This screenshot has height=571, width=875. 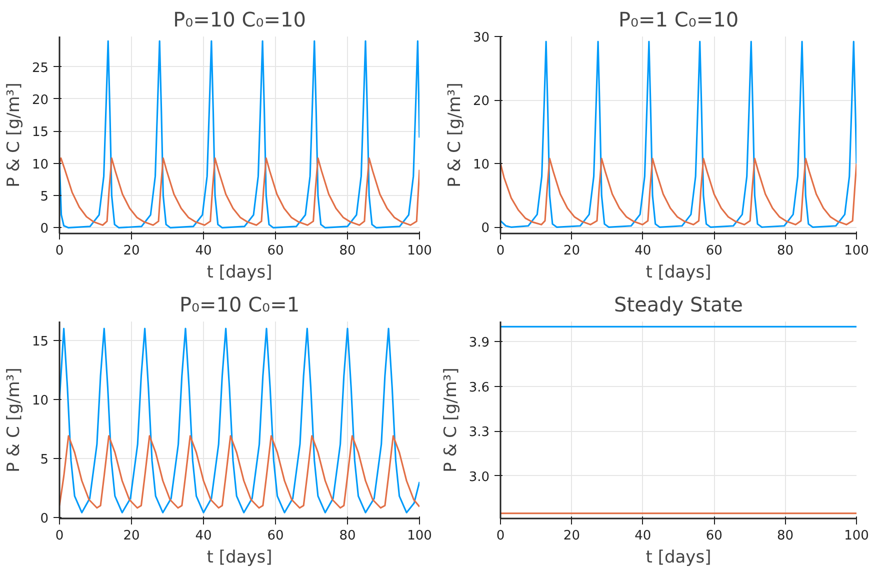 I want to click on y-tick-label: 3.3, so click(x=479, y=432).